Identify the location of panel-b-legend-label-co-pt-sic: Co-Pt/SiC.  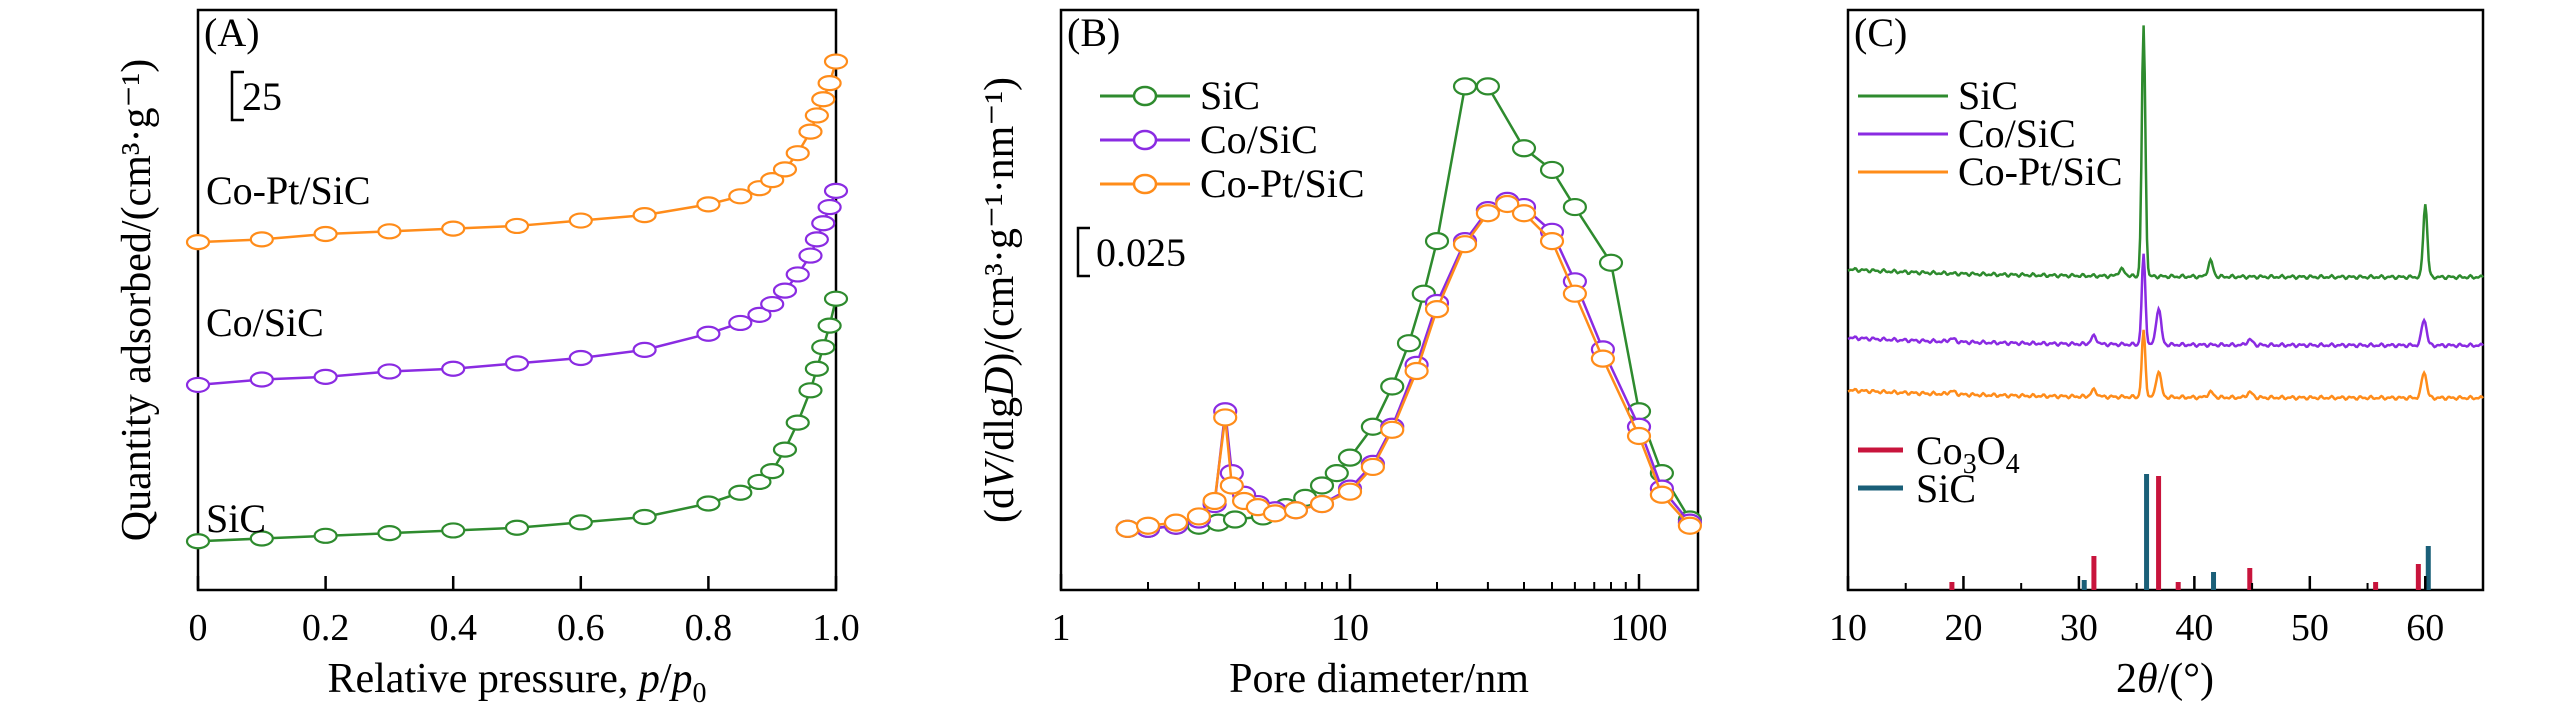
(1282, 183).